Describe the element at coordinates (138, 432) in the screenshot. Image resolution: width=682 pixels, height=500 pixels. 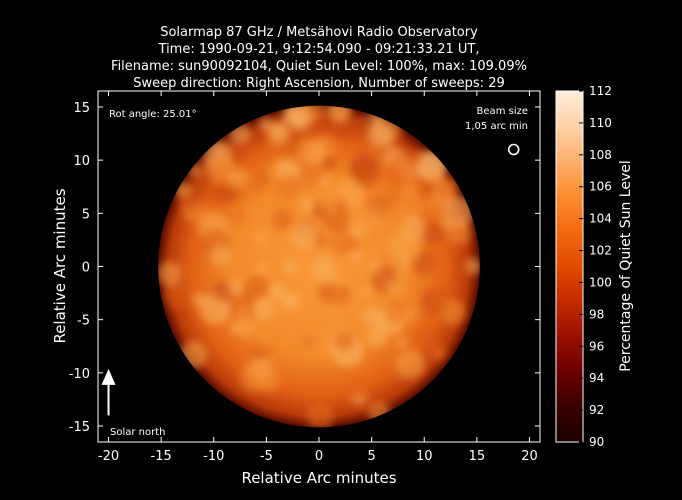
I see `solar-north-label: Solar north` at that location.